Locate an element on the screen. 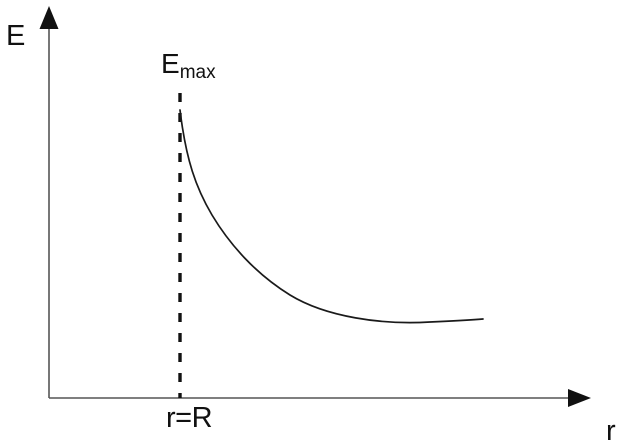 Image resolution: width=630 pixels, height=447 pixels. peak-value-label: Emax is located at coordinates (188, 65).